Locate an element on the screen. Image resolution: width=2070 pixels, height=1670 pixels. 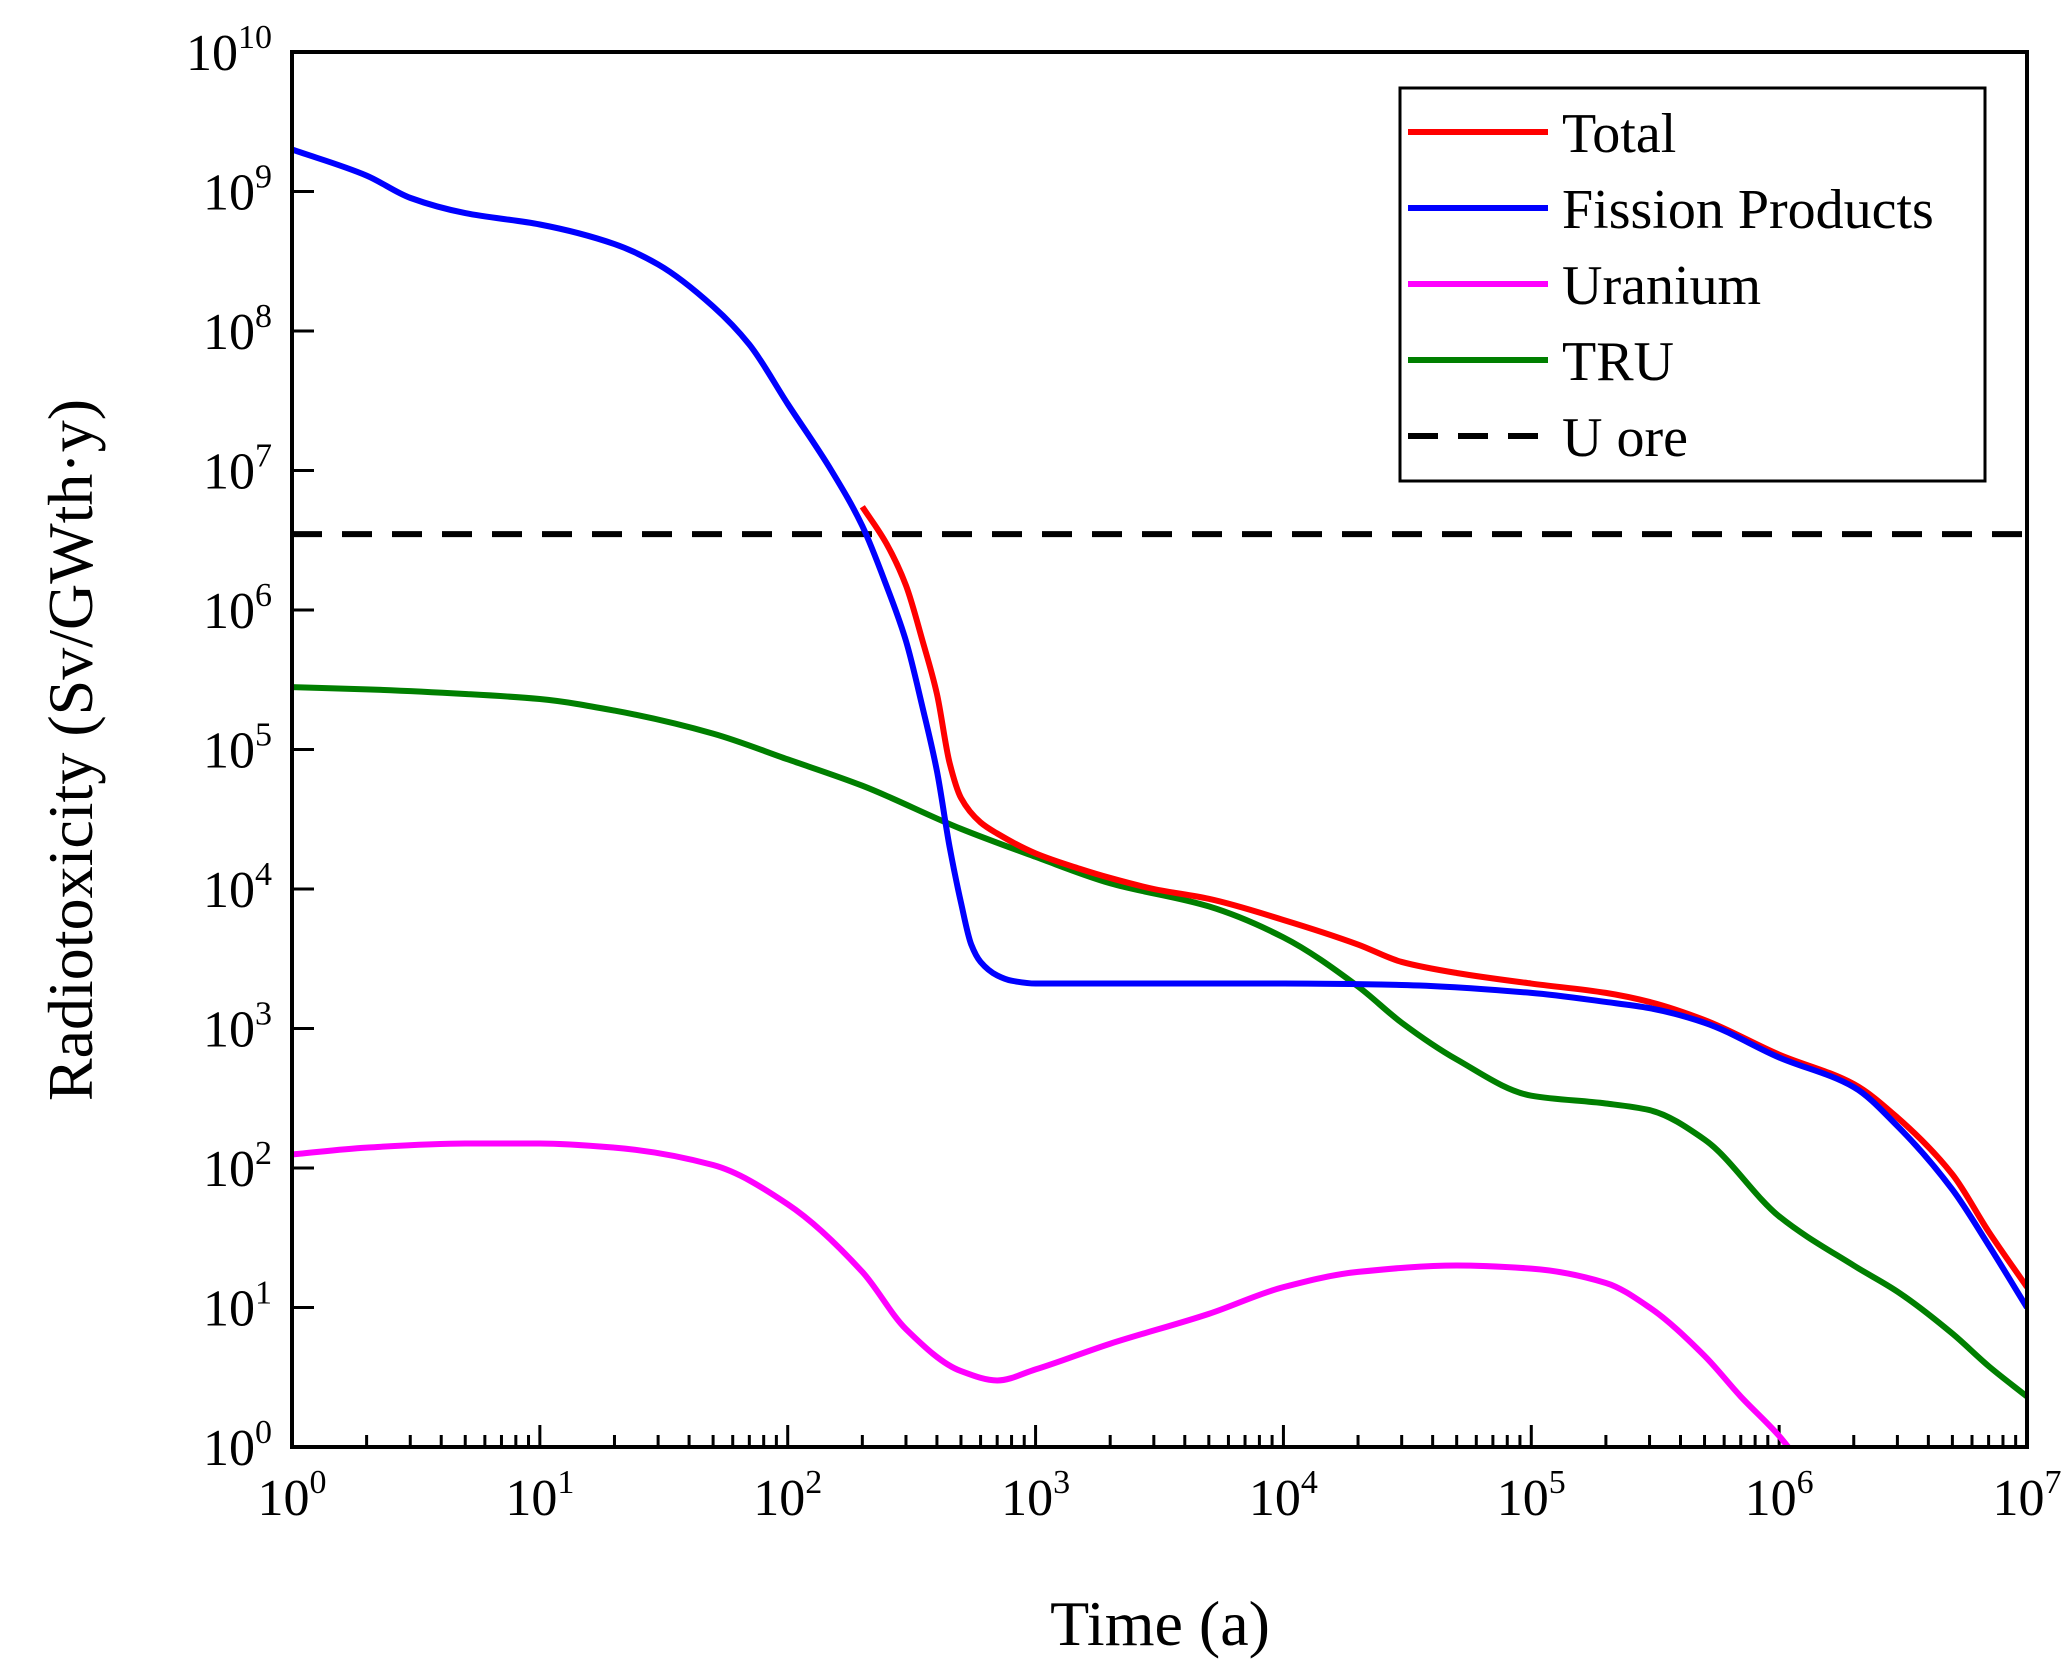
y-tick-label: 10⁴ is located at coordinates (237, 887).